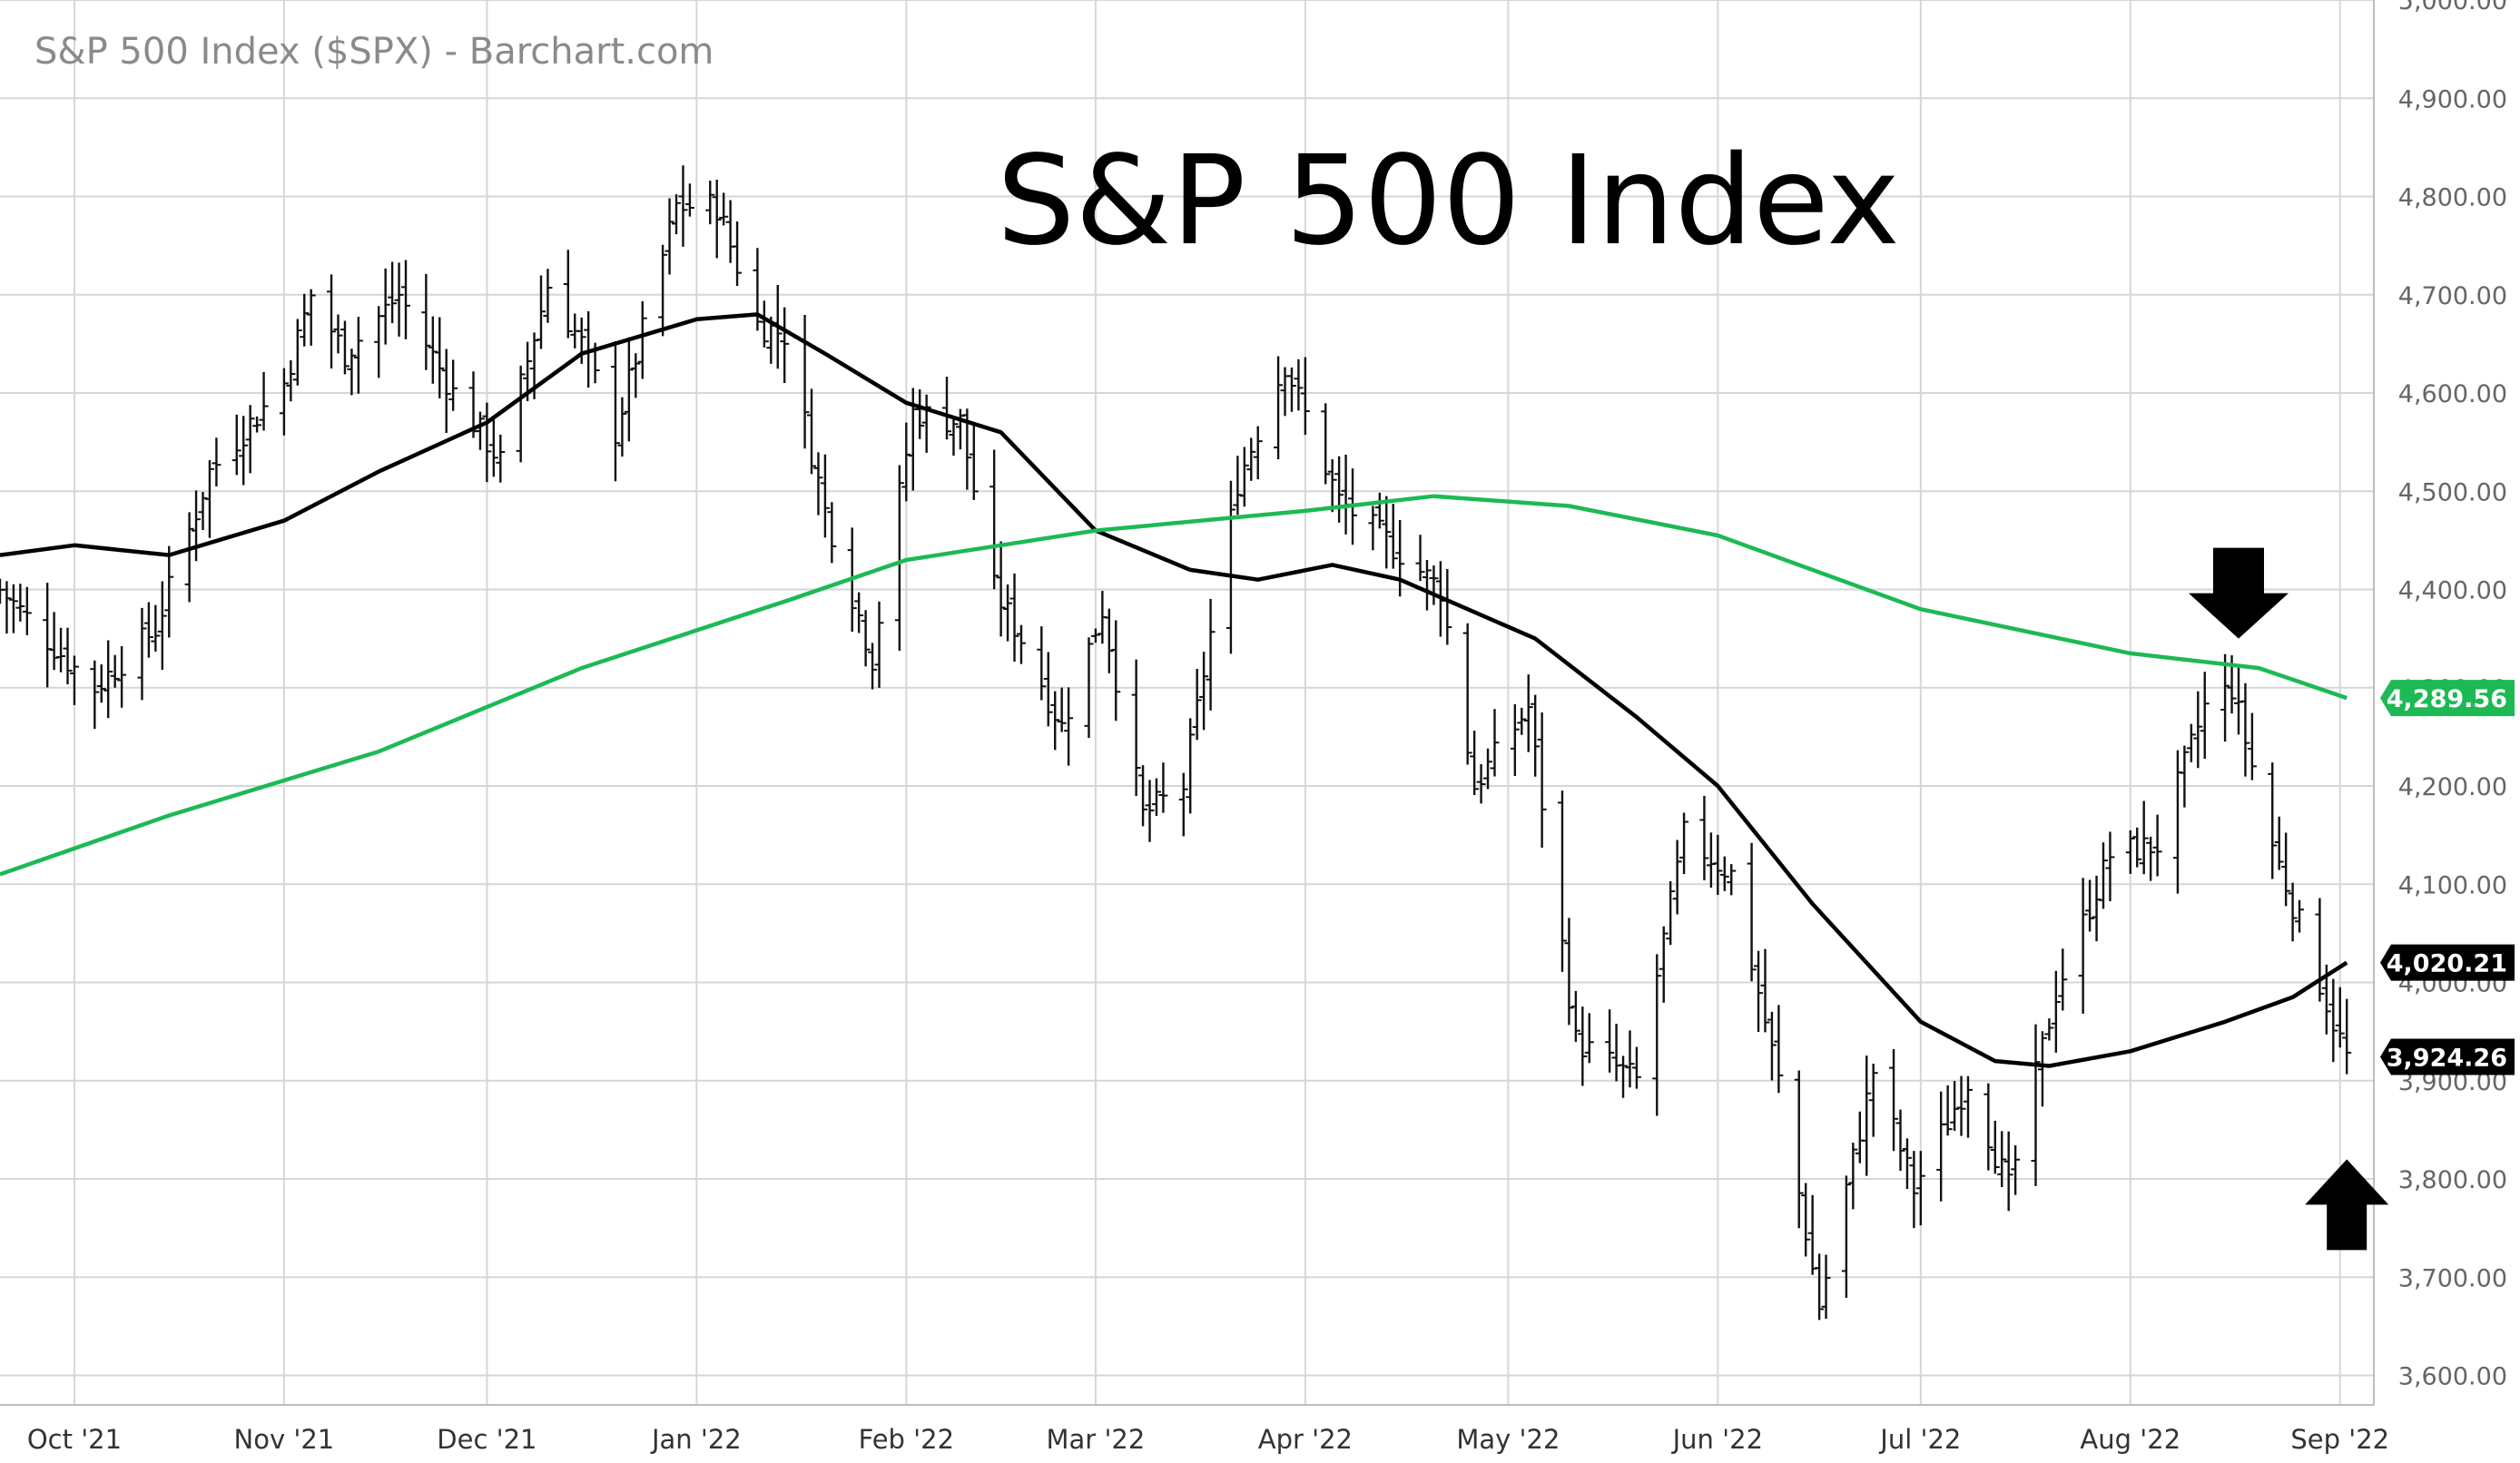 This screenshot has width=2520, height=1463. I want to click on y-tick-label: 3,600.00, so click(2453, 1377).